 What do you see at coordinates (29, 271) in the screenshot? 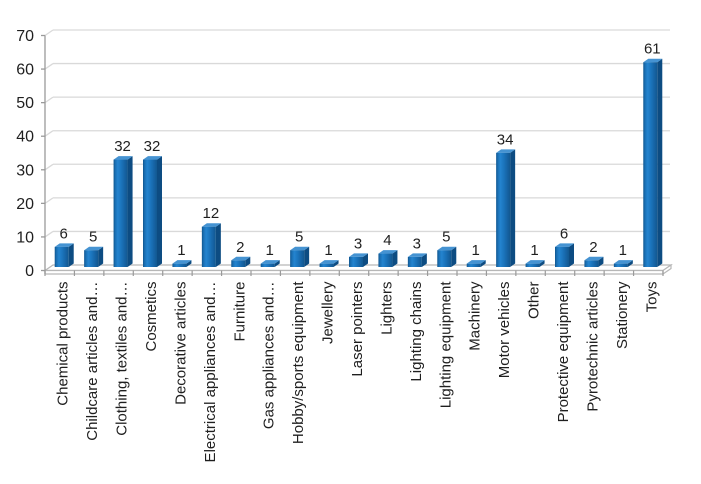
I see `y-tick-label: 0` at bounding box center [29, 271].